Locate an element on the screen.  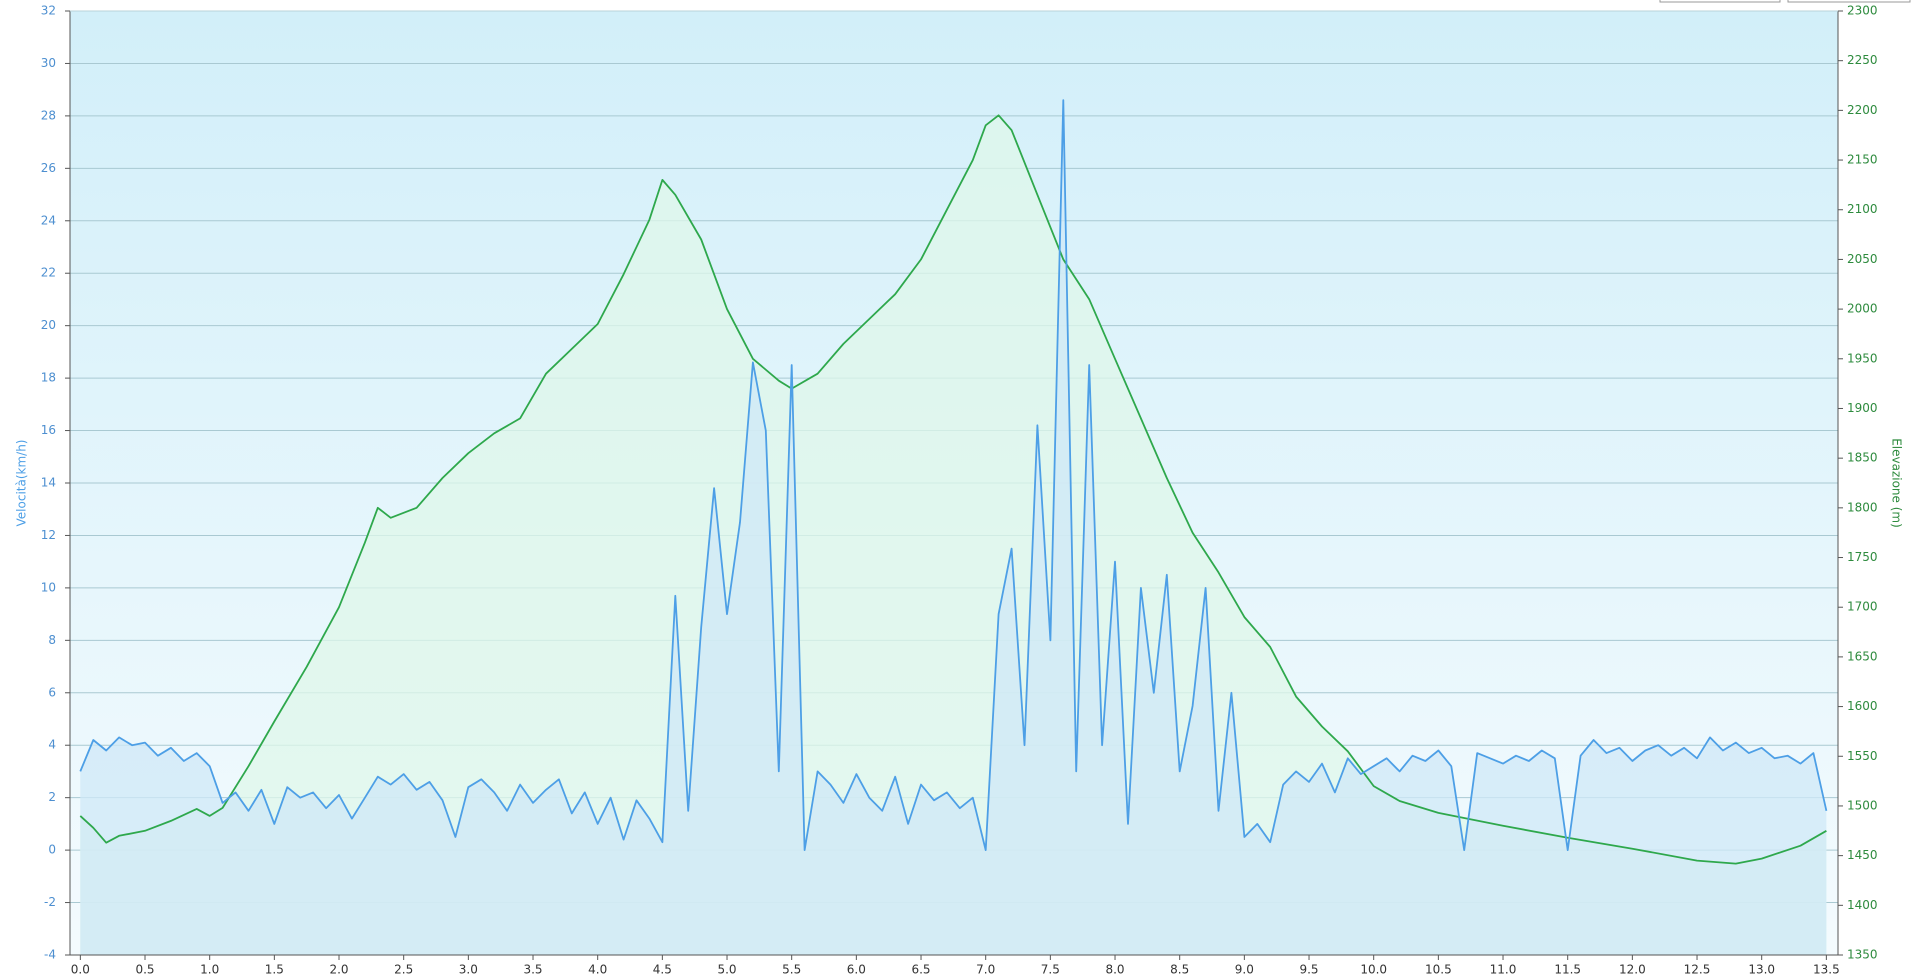
x-tick-label: 1.0 is located at coordinates (209, 970).